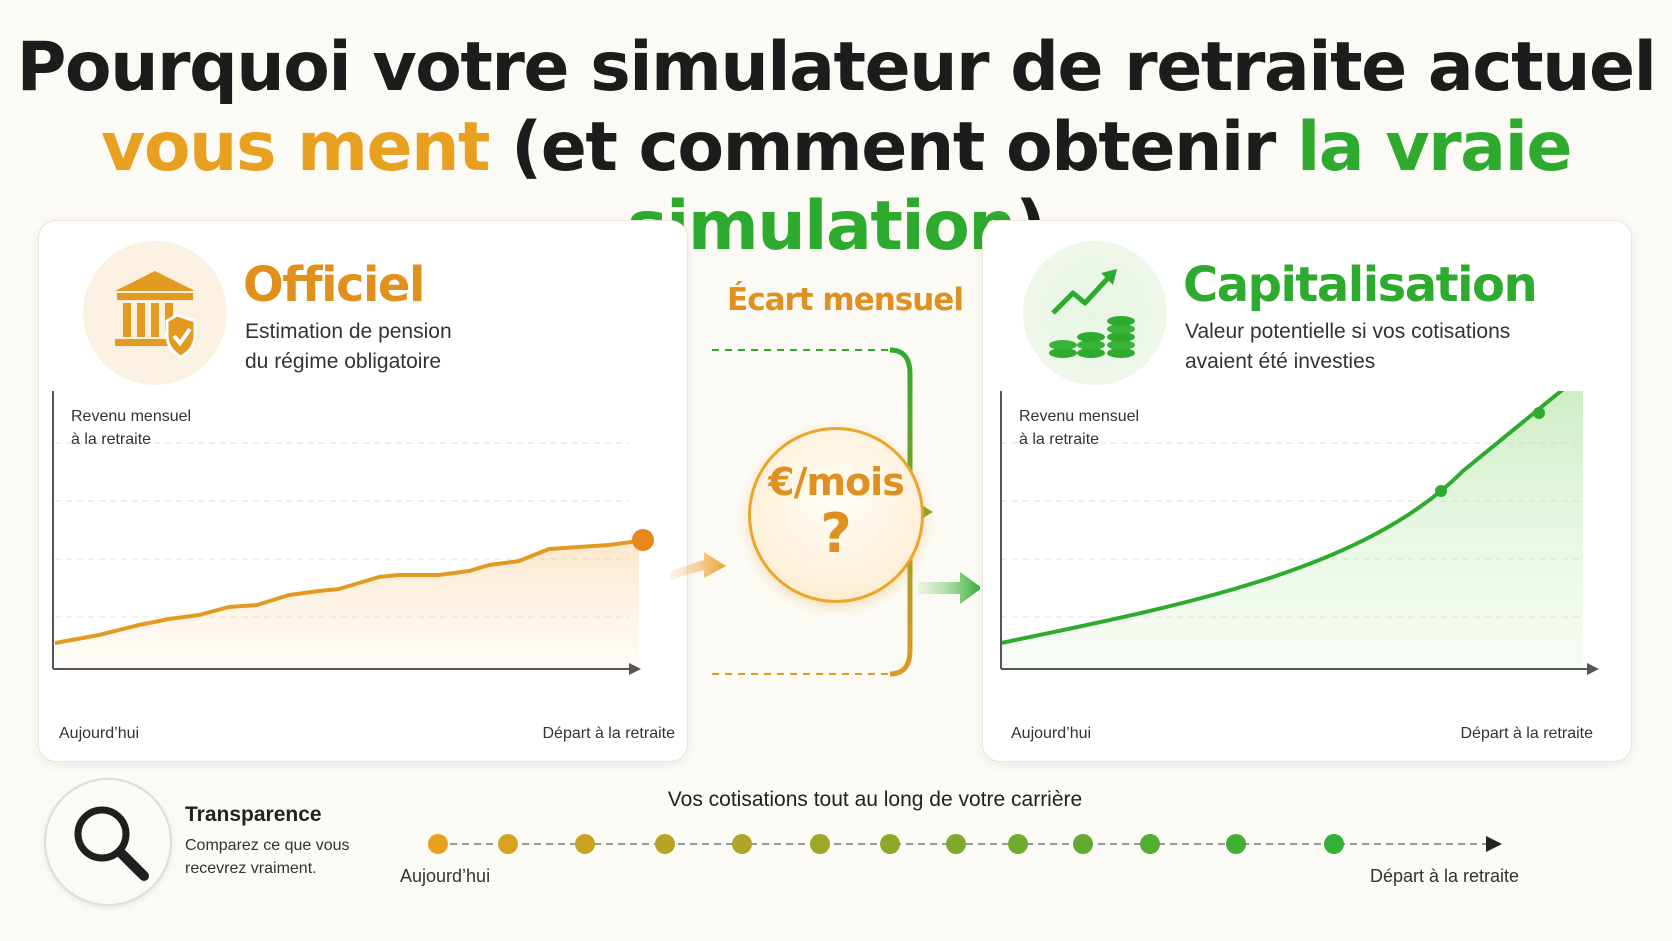  Describe the element at coordinates (1079, 428) in the screenshot. I see `capitalisation-y-label: Revenu mensuel à la retraite` at that location.